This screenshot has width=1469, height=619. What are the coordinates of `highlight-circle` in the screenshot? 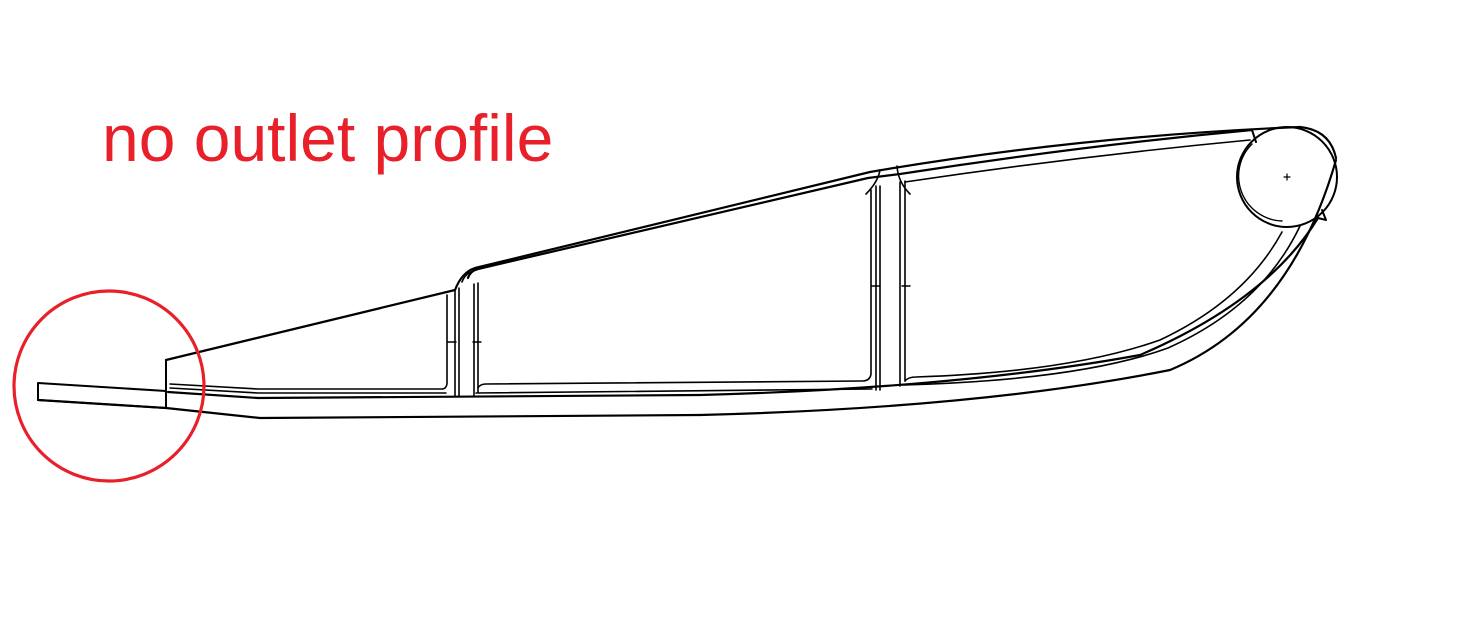 It's located at (109, 386).